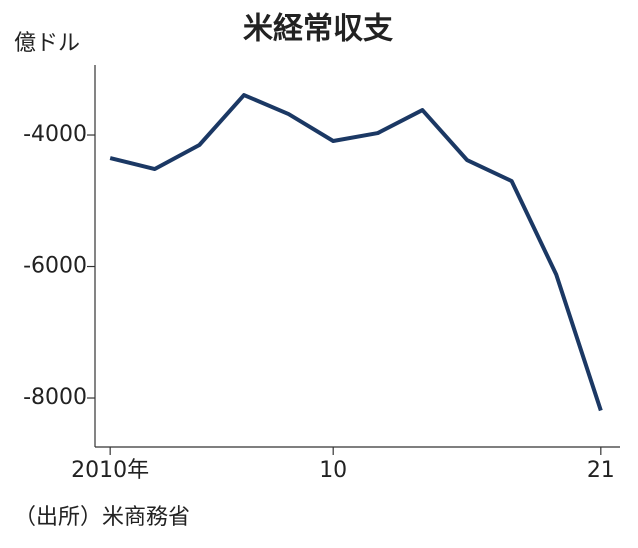 The image size is (638, 548). I want to click on y-tick-label: -4000, so click(55, 134).